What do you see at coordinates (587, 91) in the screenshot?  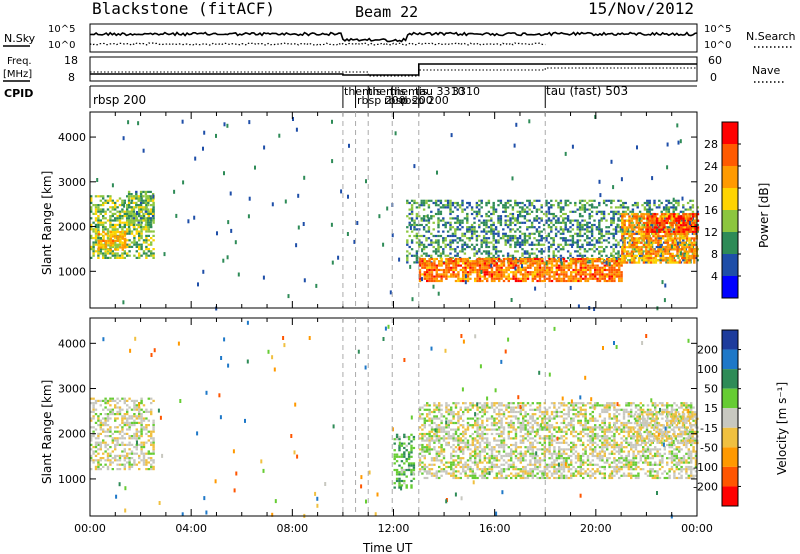 I see `cpid-entry-tau-fast: tau (fast) 503` at bounding box center [587, 91].